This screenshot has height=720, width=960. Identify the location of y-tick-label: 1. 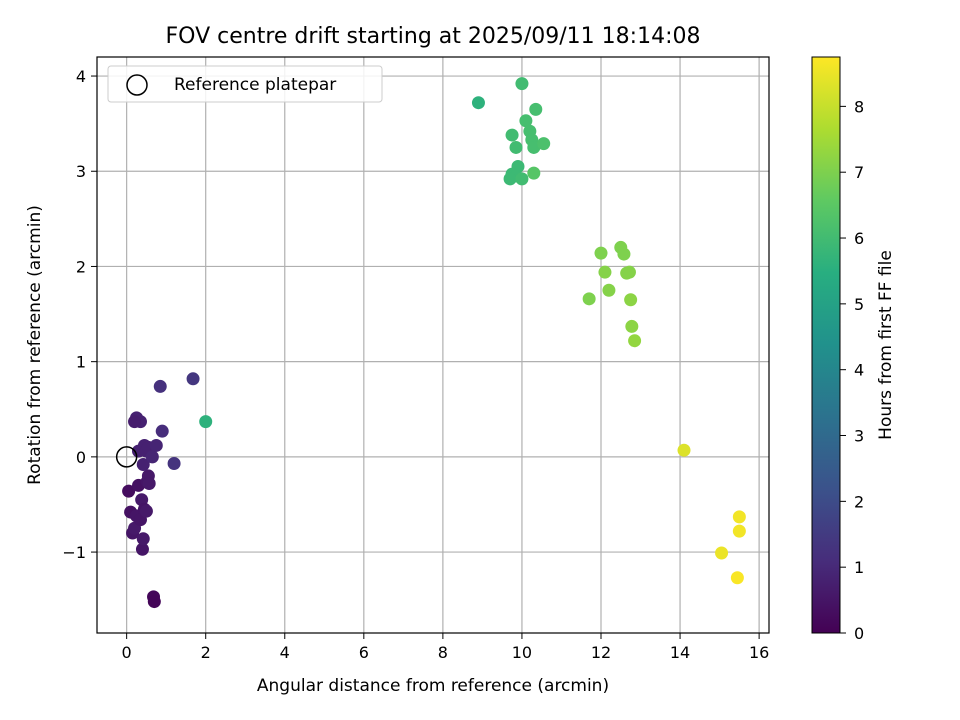
(81, 362).